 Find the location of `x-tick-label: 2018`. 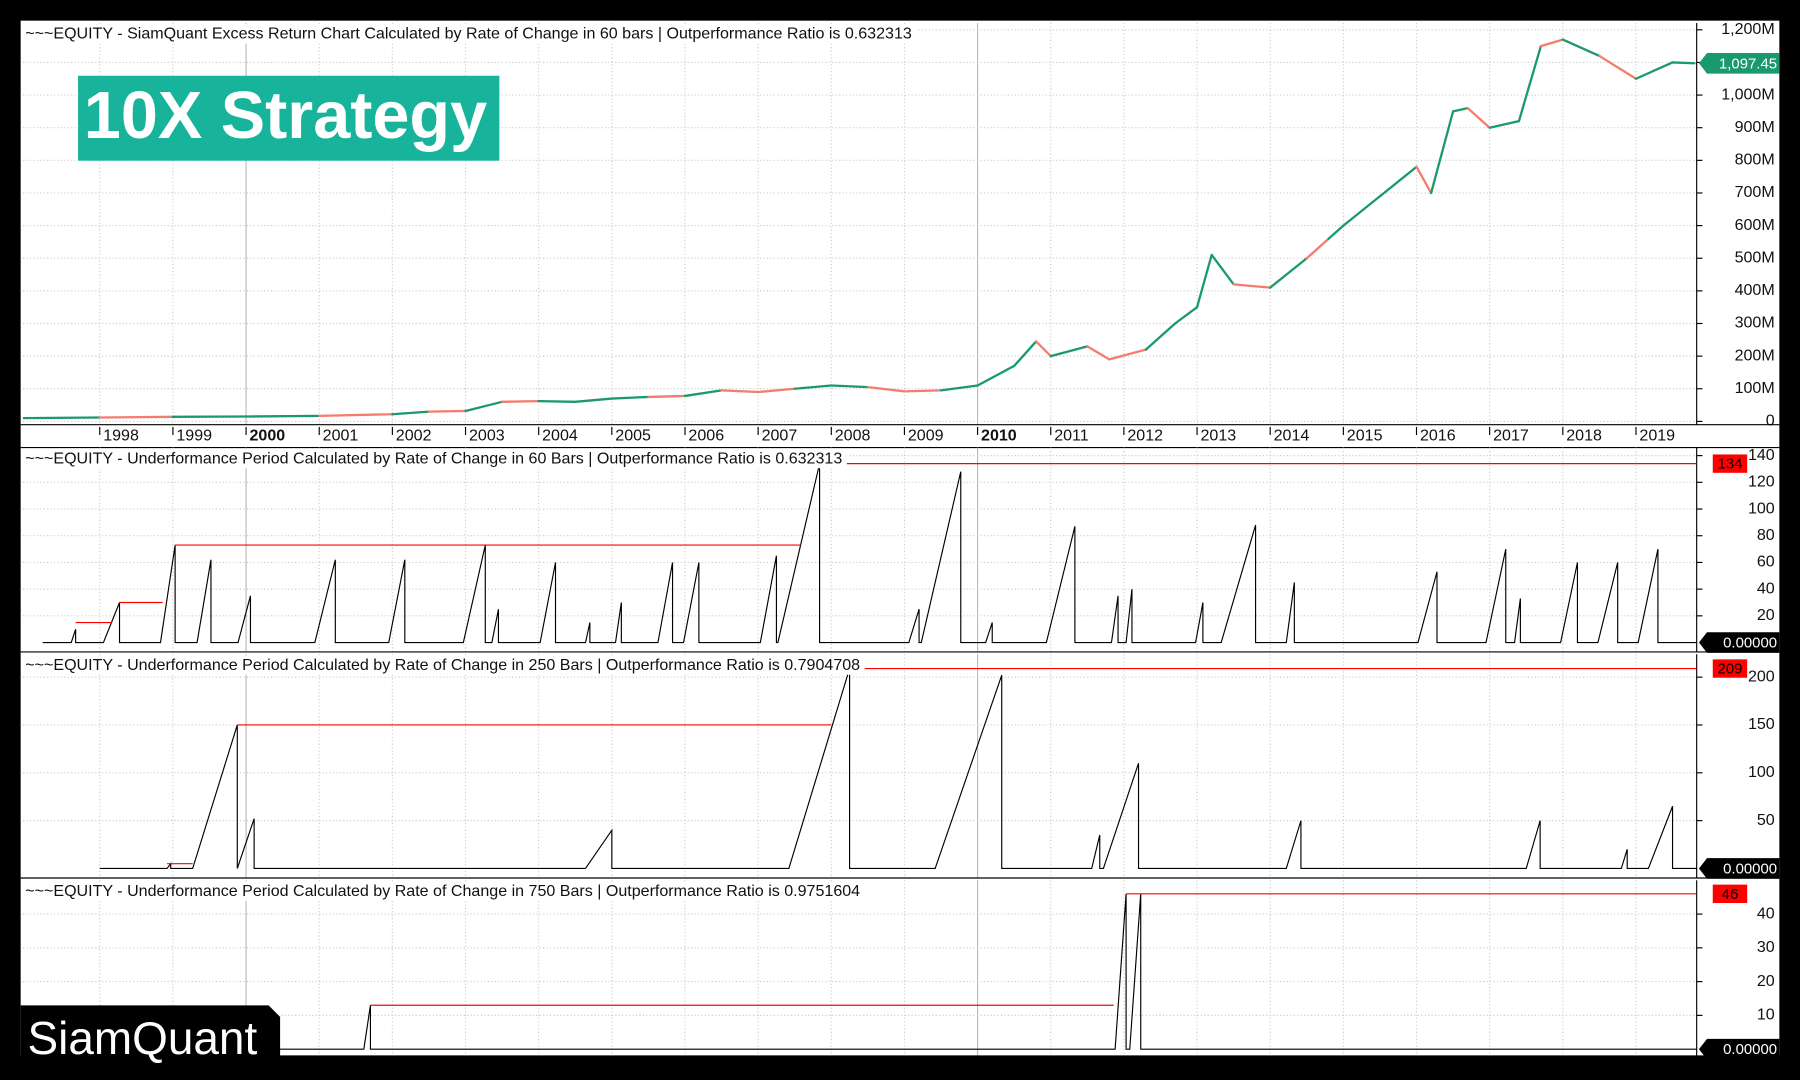

x-tick-label: 2018 is located at coordinates (1584, 435).